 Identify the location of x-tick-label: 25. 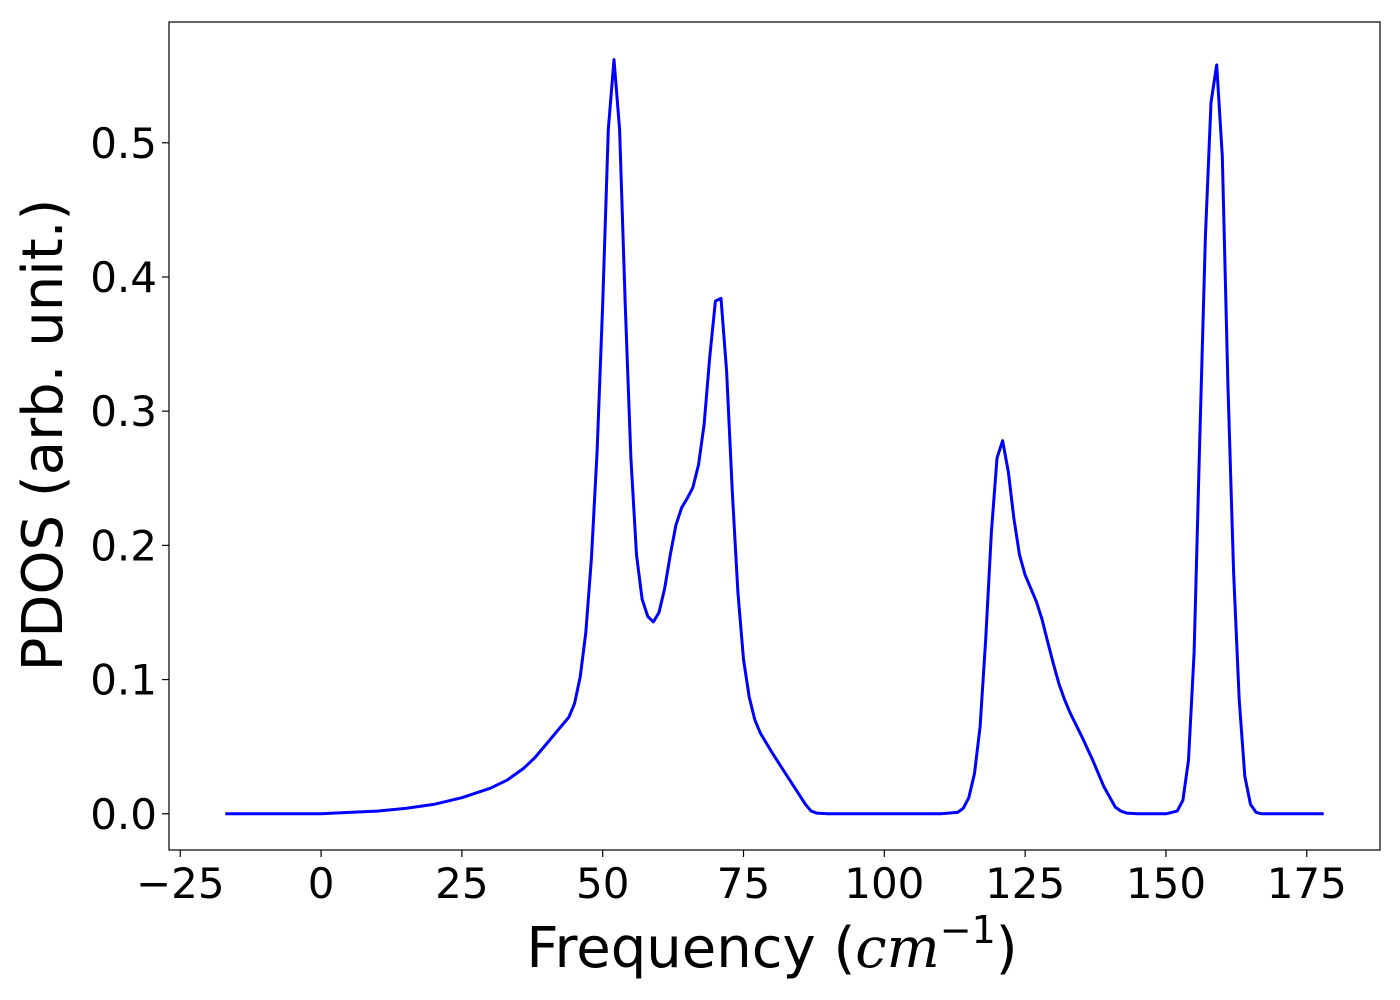
(461, 883).